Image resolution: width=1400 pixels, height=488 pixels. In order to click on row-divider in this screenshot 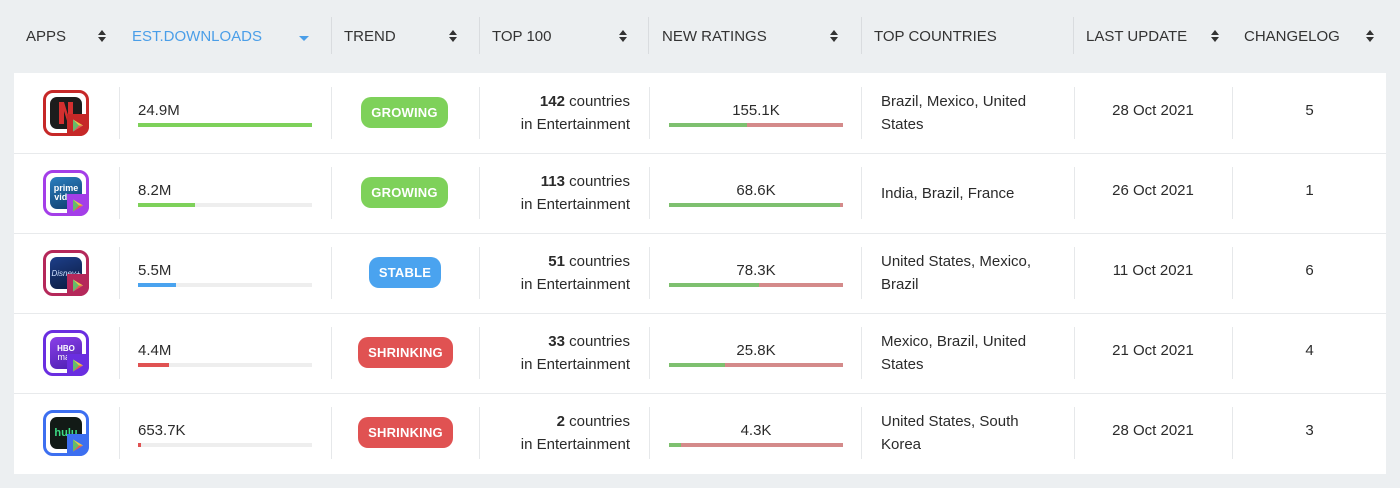, I will do `click(700, 233)`.